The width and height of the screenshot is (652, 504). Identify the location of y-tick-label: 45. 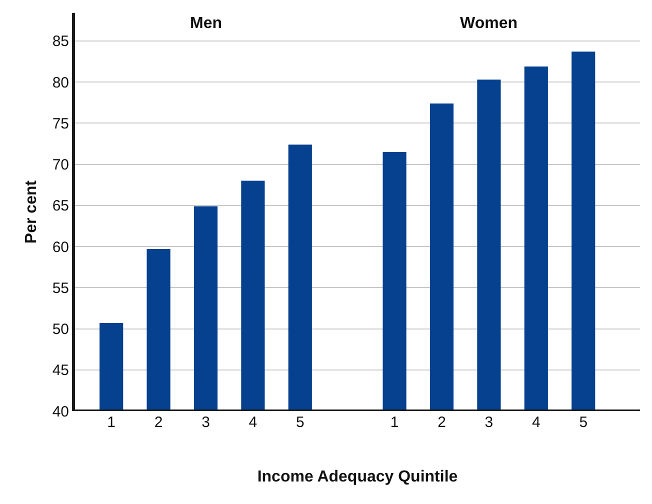
(60, 371).